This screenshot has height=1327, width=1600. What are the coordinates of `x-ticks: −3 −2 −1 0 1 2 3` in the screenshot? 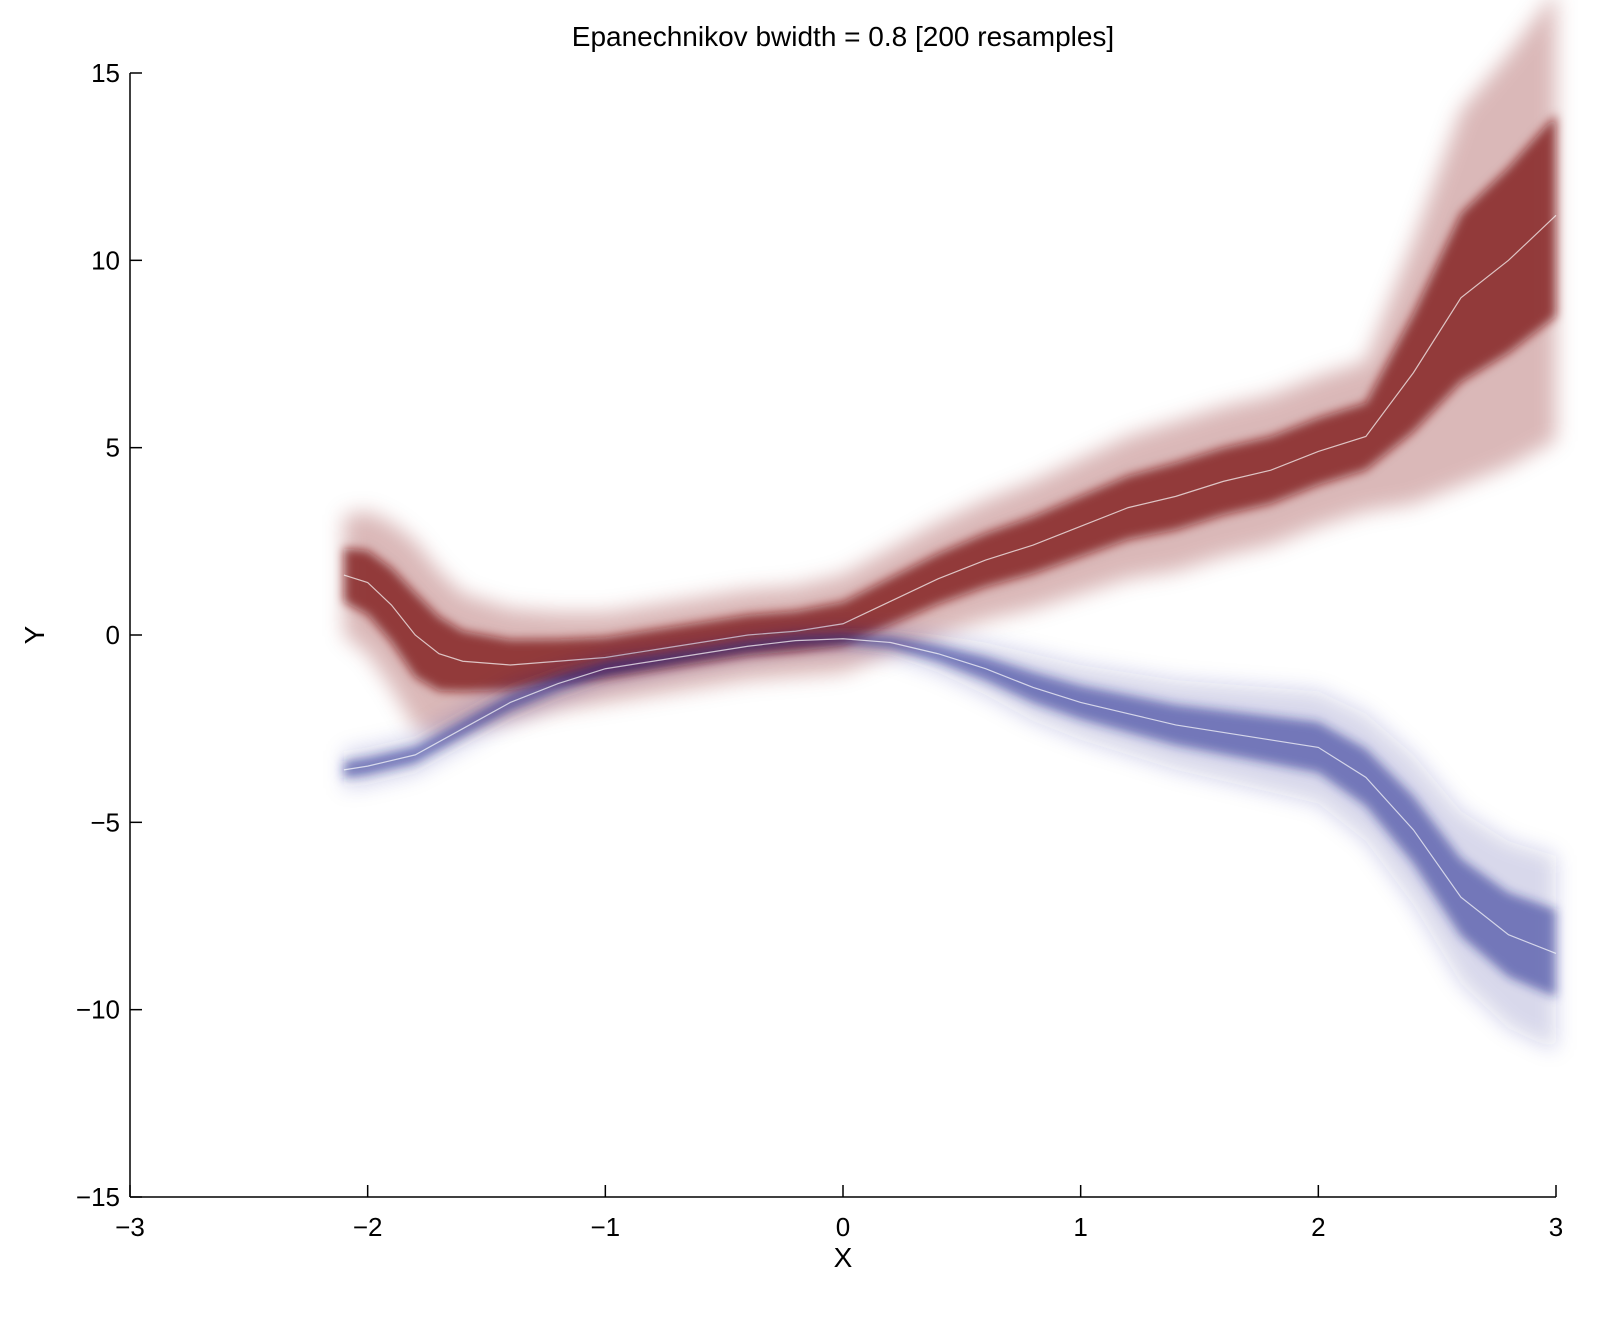 It's located at (839, 1213).